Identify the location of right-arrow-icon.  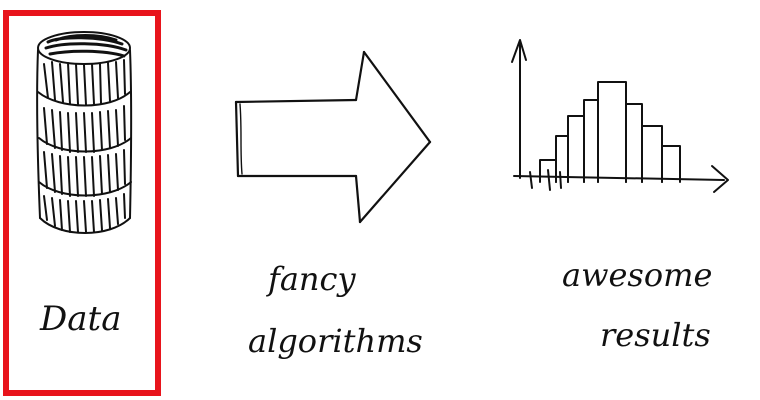
(333, 137).